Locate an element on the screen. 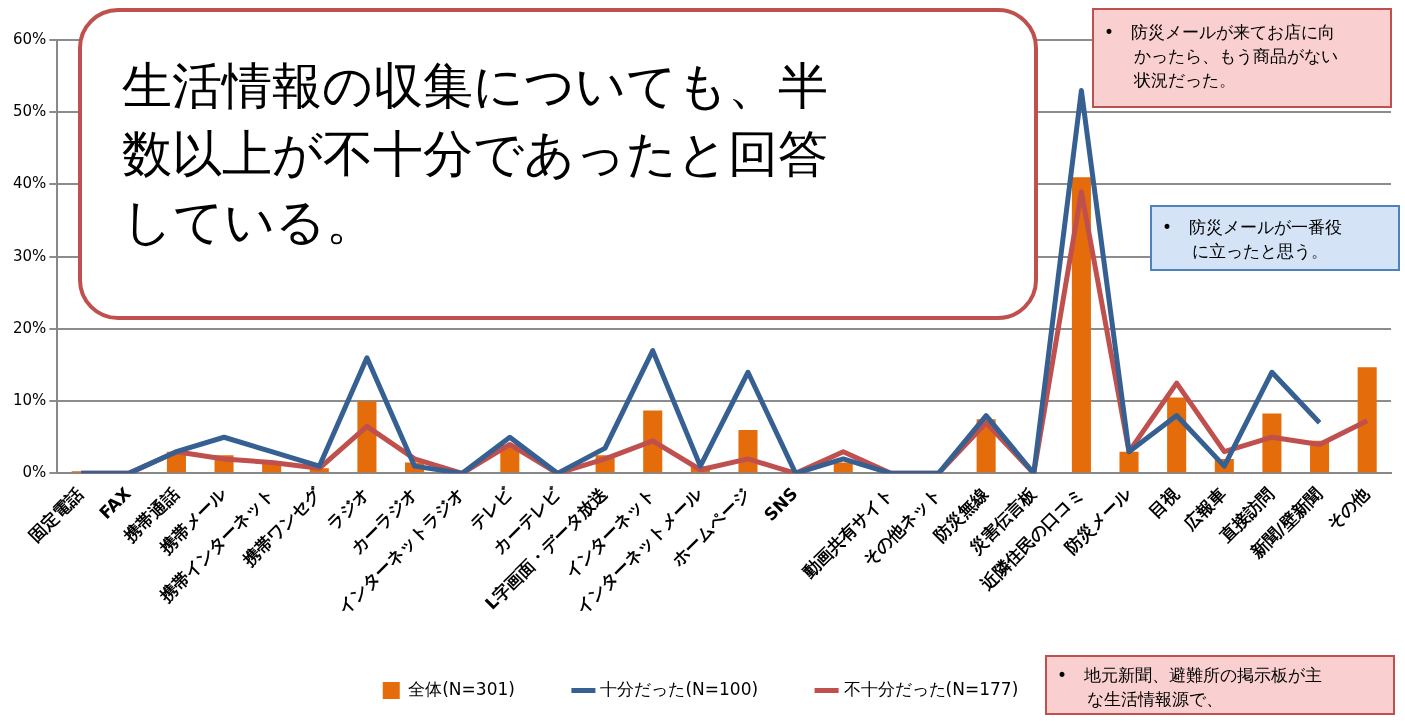 Image resolution: width=1405 pixels, height=721 pixels. speech-bubble: • 防災メールが一番役に立ったと思う。 is located at coordinates (1275, 238).